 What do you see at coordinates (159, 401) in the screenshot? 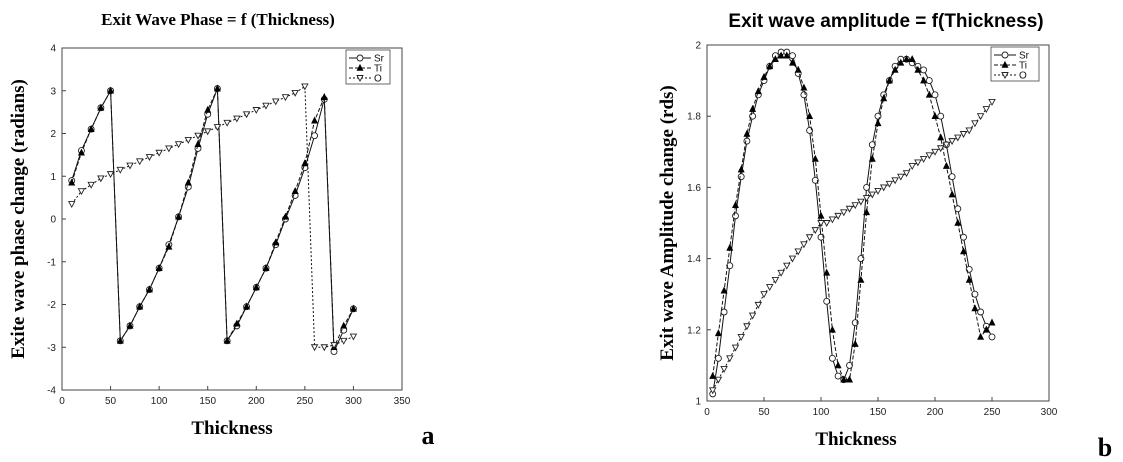
I see `x-tick-label: 100` at bounding box center [159, 401].